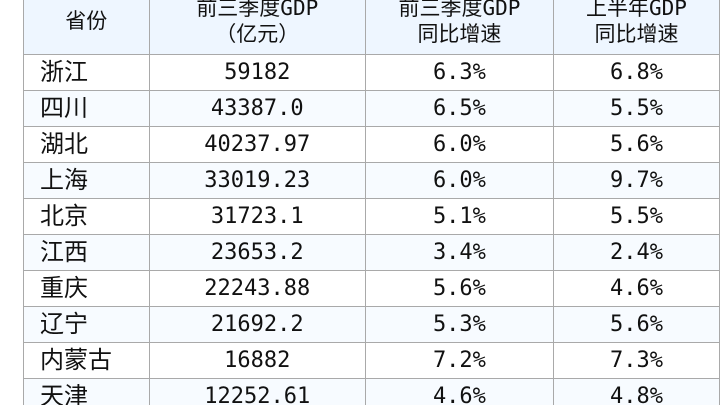  What do you see at coordinates (257, 324) in the screenshot?
I see `cell-q3-gdp: 21692.2` at bounding box center [257, 324].